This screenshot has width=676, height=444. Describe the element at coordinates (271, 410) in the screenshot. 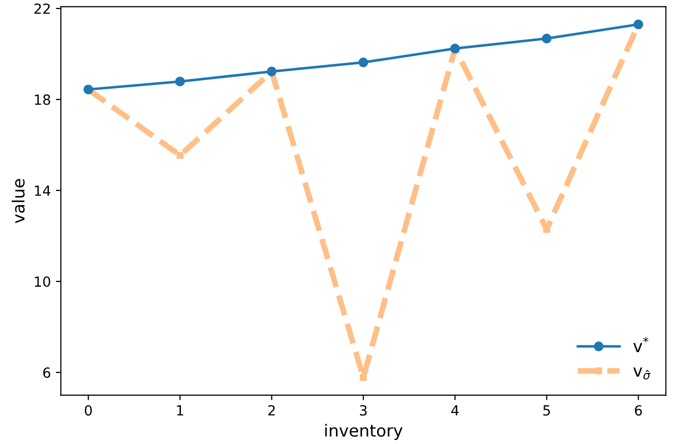

I see `x-tick-label: 2` at that location.